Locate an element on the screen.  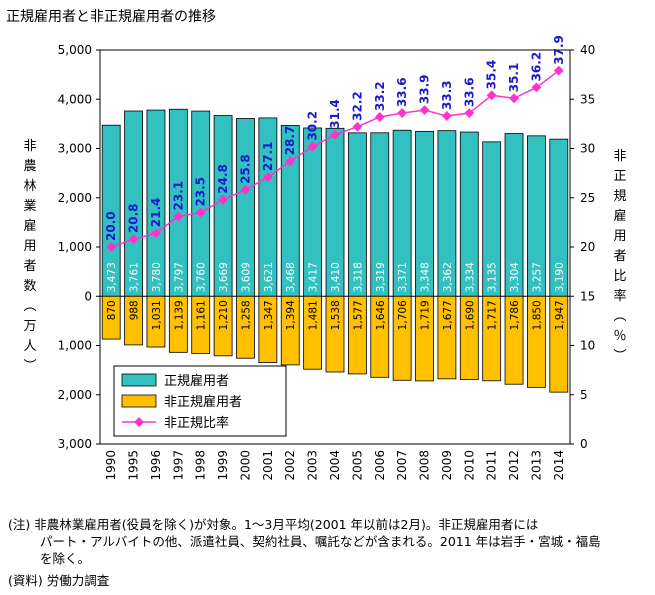
ratio-label: 35.1 is located at coordinates (514, 78).